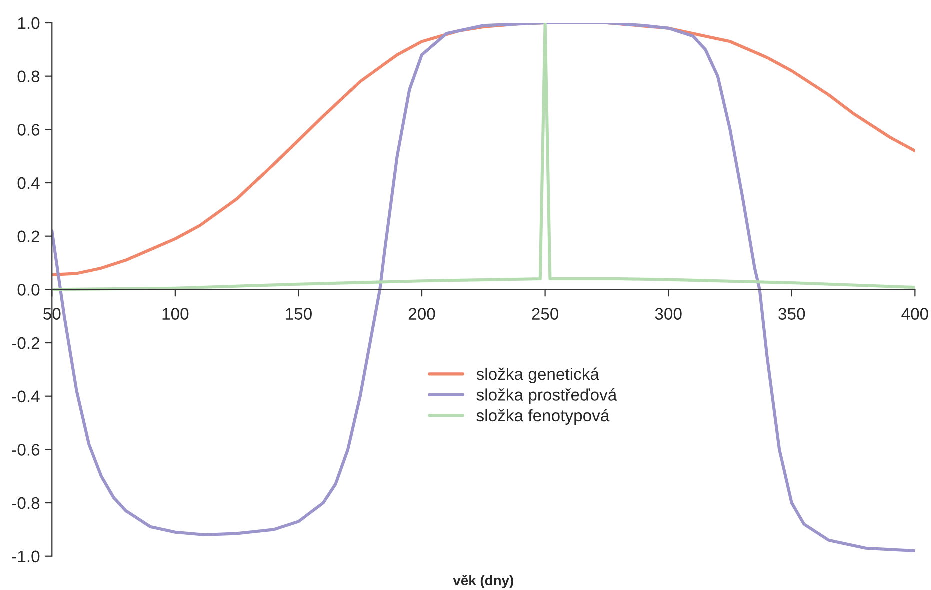 The height and width of the screenshot is (590, 931). Describe the element at coordinates (545, 314) in the screenshot. I see `x-tick-label: 250` at that location.